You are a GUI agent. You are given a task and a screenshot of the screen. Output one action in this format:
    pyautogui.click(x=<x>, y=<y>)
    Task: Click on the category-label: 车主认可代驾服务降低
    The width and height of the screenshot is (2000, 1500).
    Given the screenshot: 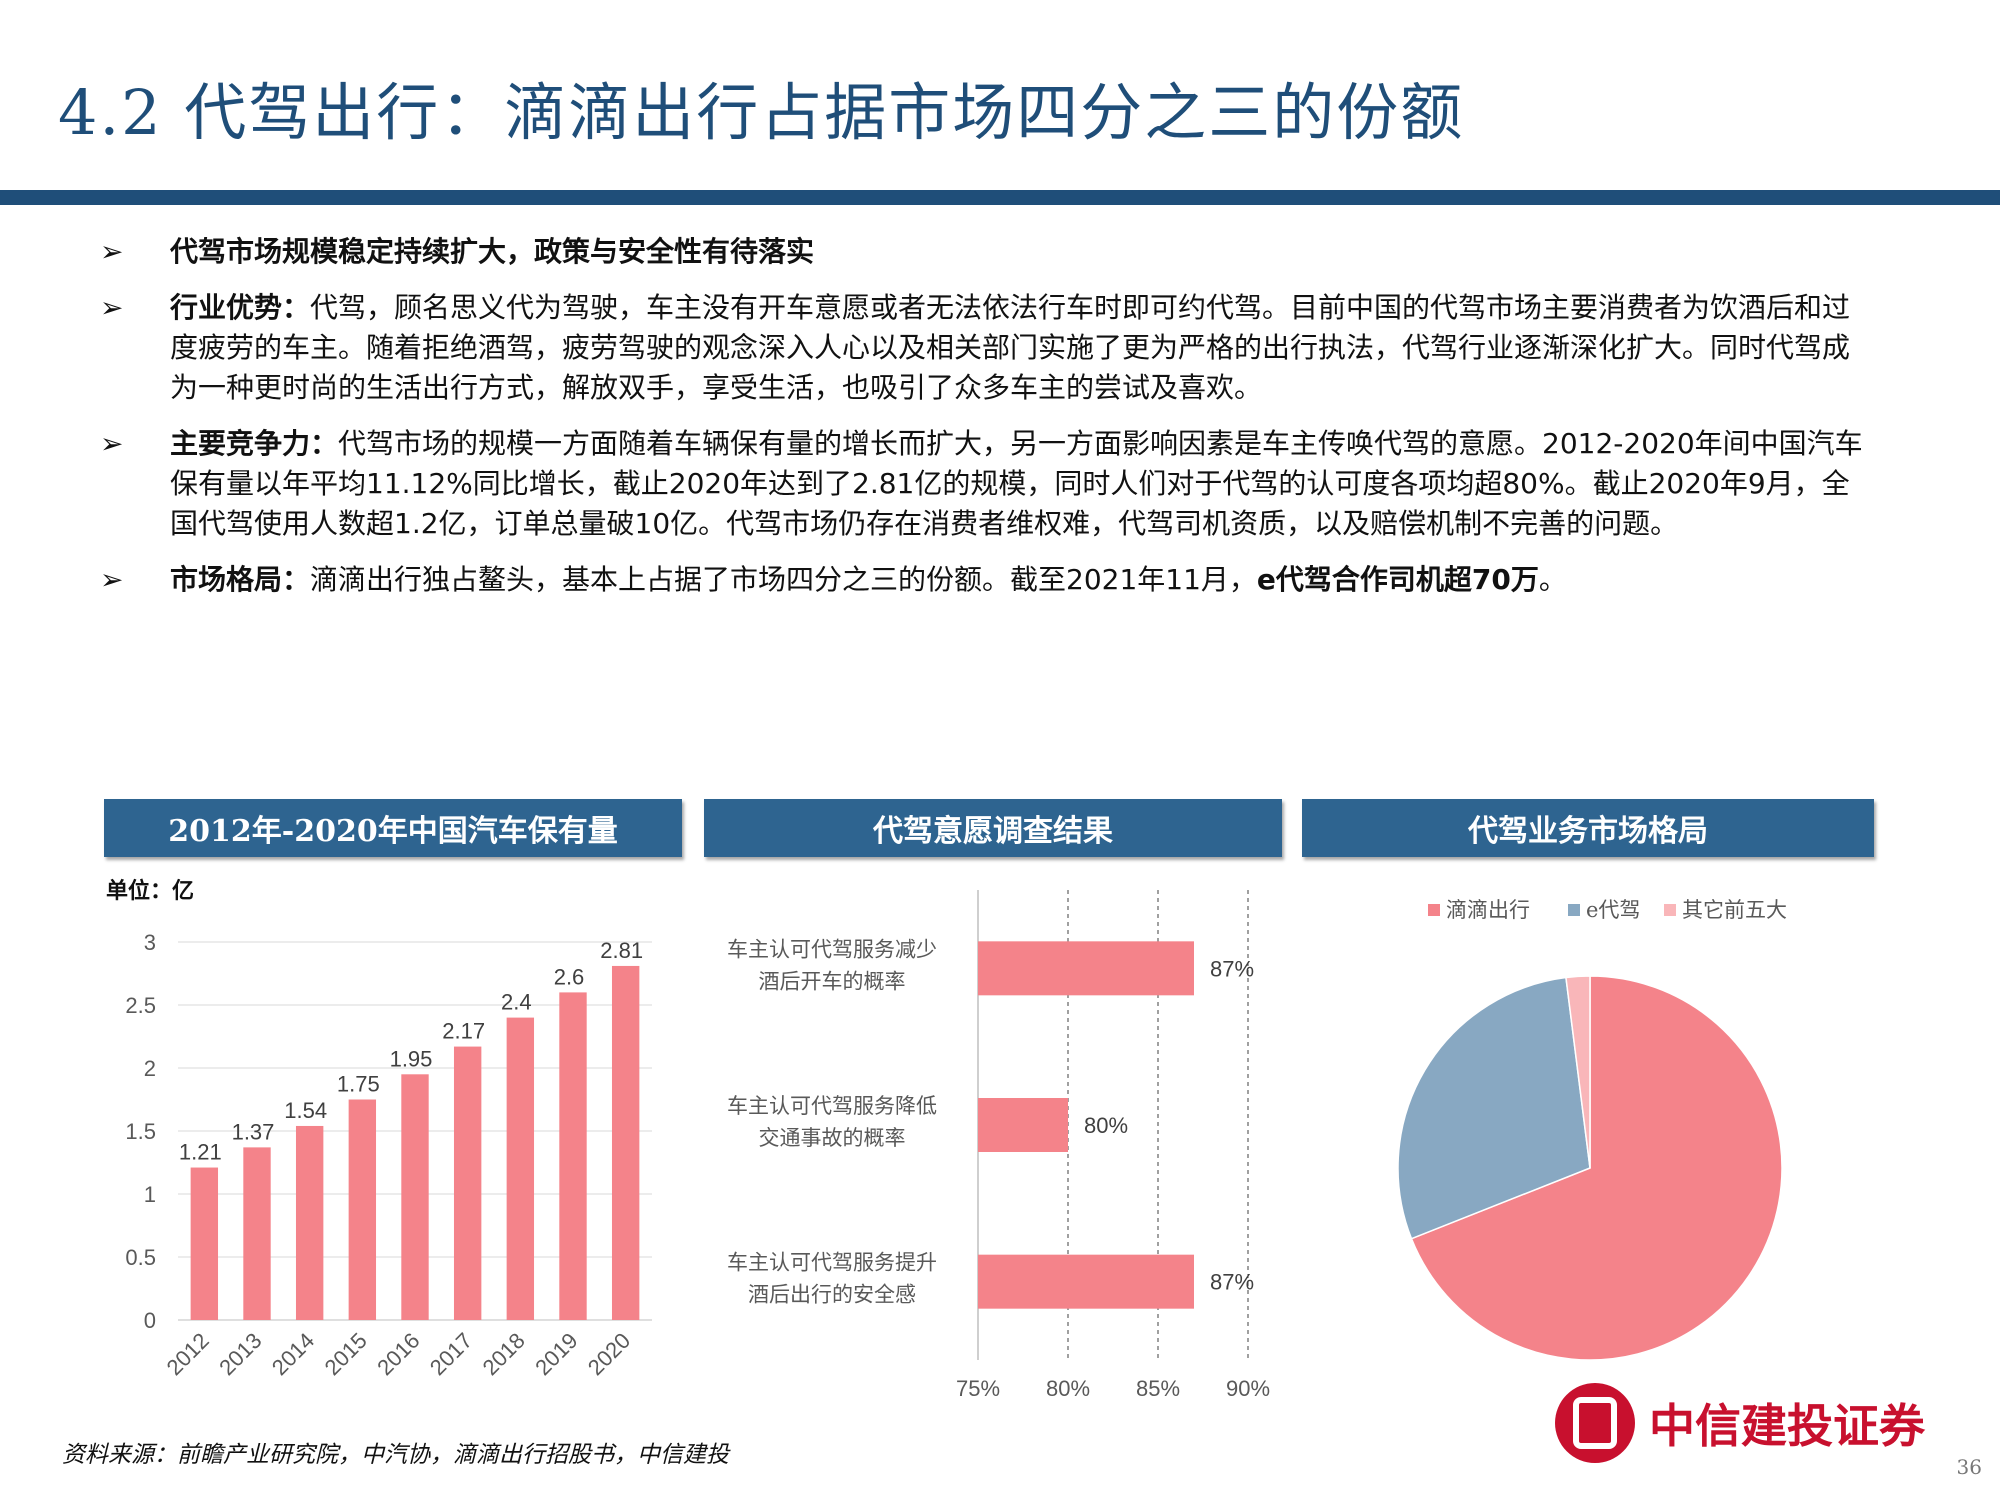 What is the action you would take?
    pyautogui.click(x=832, y=1106)
    